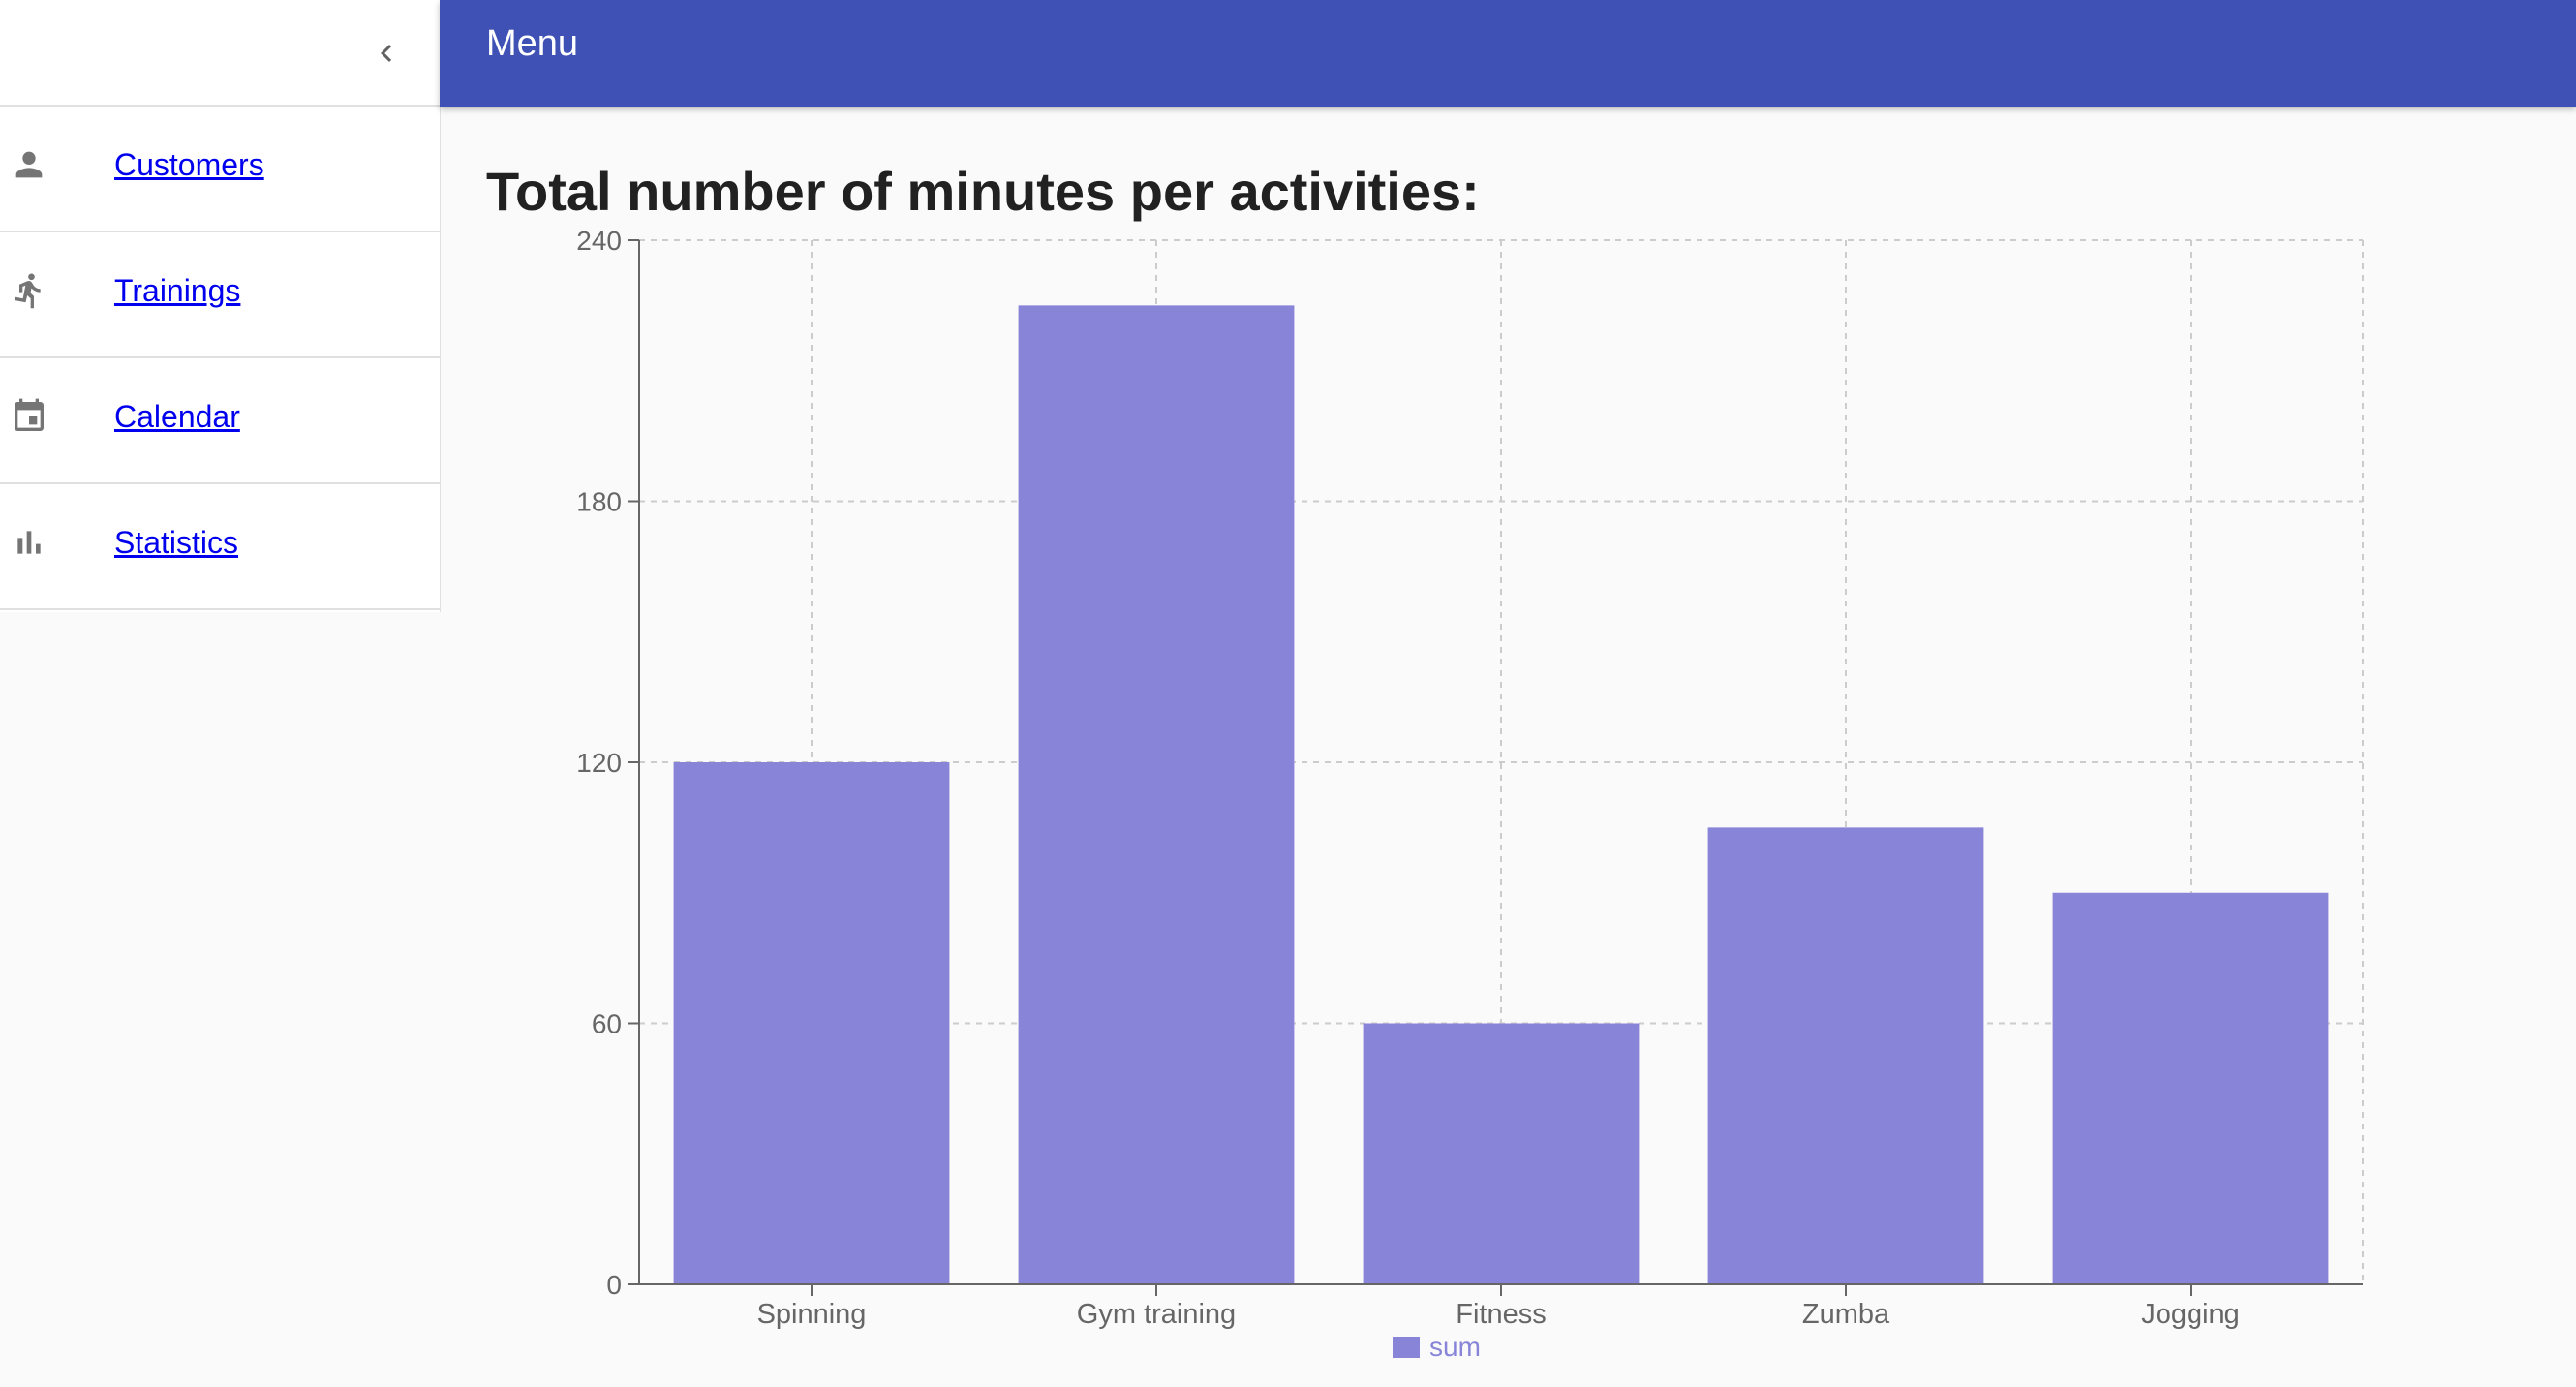 The image size is (2576, 1387). I want to click on sidebar-item-customers: Customers, so click(220, 169).